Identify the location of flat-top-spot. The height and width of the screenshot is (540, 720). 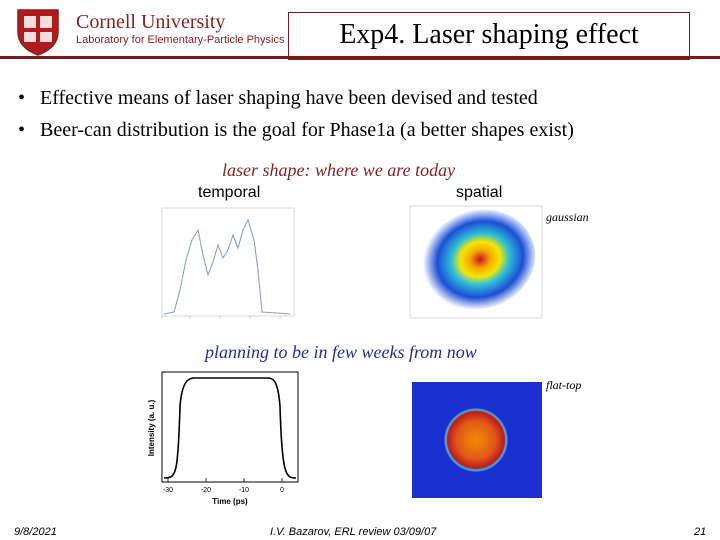
(476, 440).